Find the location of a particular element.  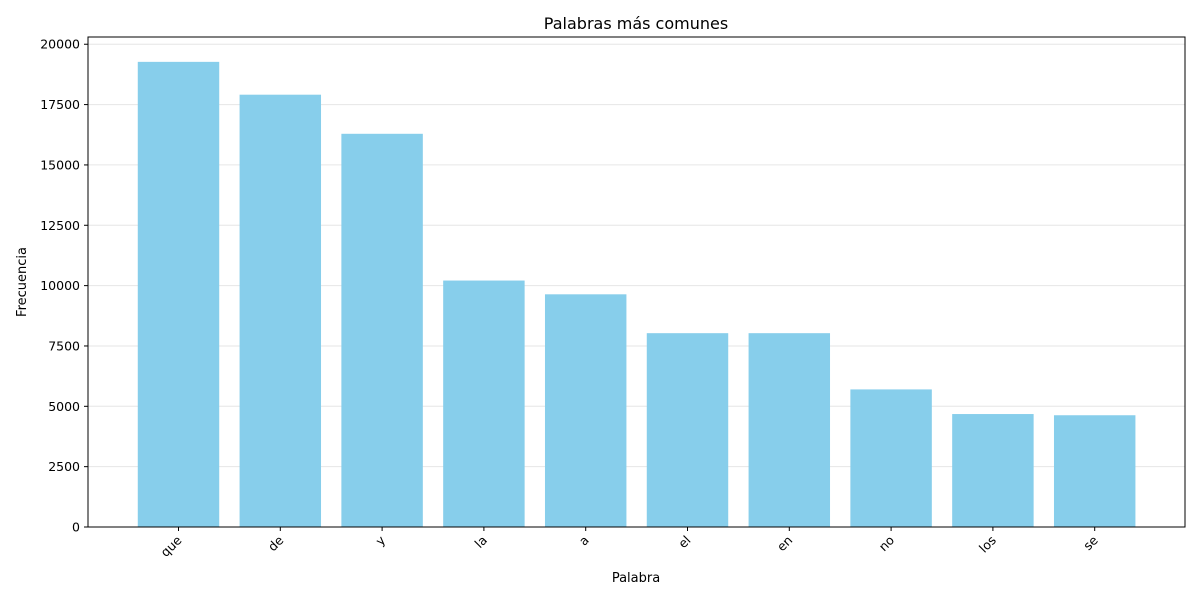

x-tick-label: a is located at coordinates (584, 541).